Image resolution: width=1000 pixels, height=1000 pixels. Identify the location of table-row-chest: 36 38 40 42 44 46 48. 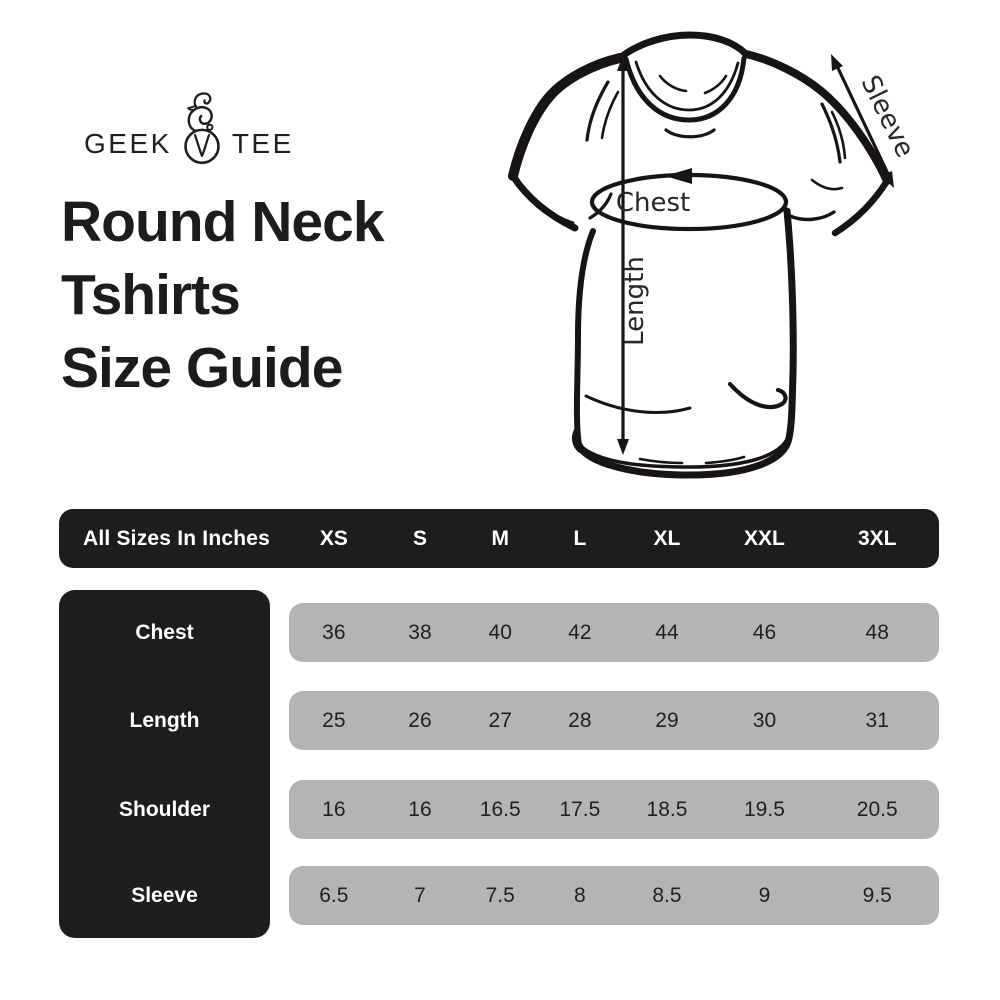
(614, 632).